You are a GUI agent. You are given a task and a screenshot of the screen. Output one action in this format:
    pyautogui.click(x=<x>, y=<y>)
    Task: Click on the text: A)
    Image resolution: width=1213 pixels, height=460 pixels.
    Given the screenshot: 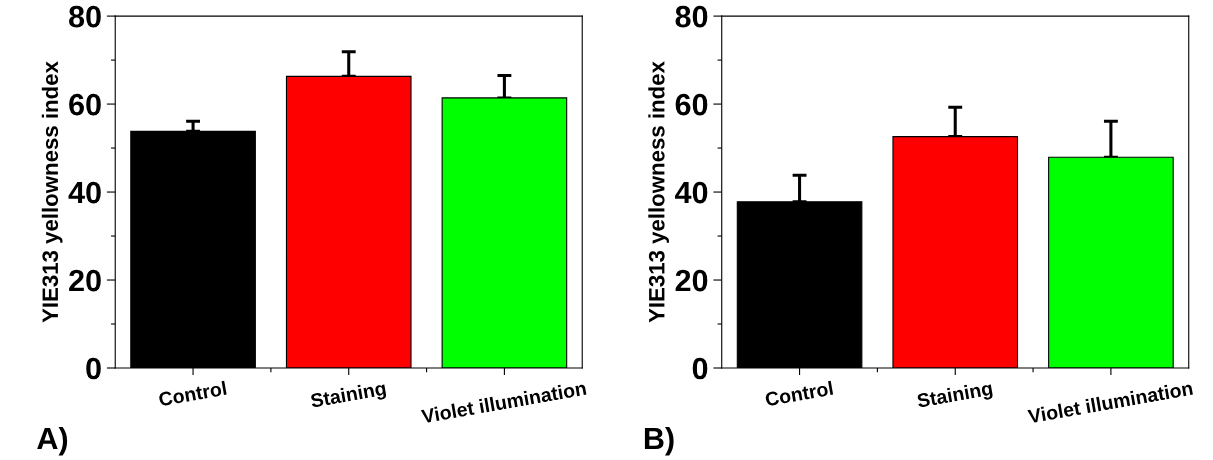 What is the action you would take?
    pyautogui.click(x=52, y=441)
    